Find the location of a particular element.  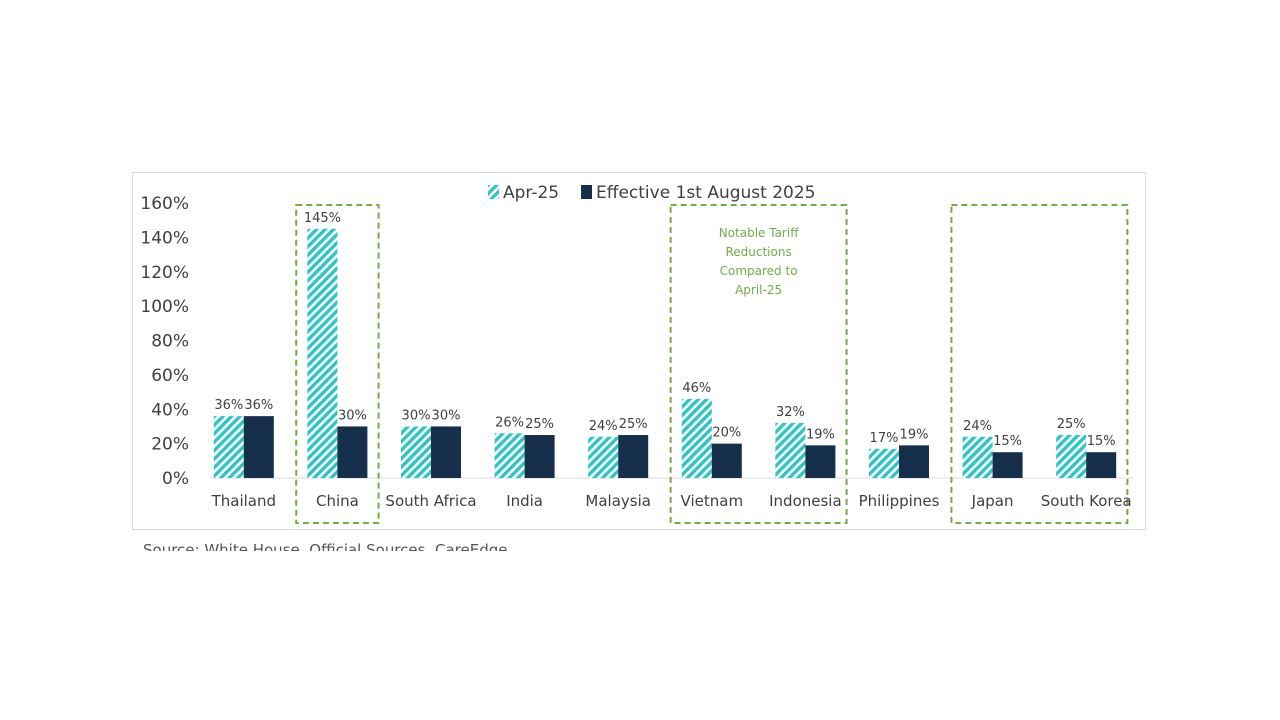

bar-aug-2025-south-africa is located at coordinates (446, 452).